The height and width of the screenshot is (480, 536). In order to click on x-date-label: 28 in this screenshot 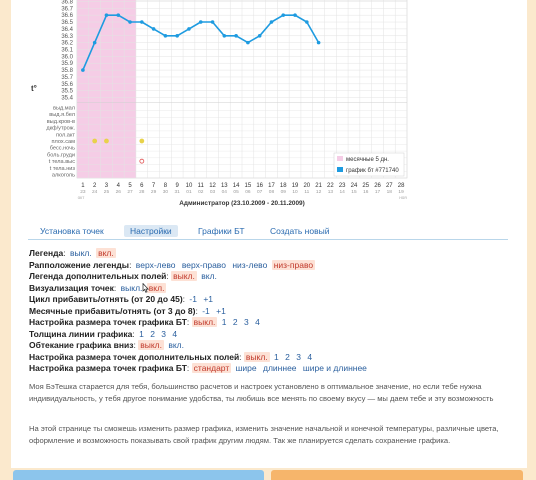, I will do `click(142, 192)`.